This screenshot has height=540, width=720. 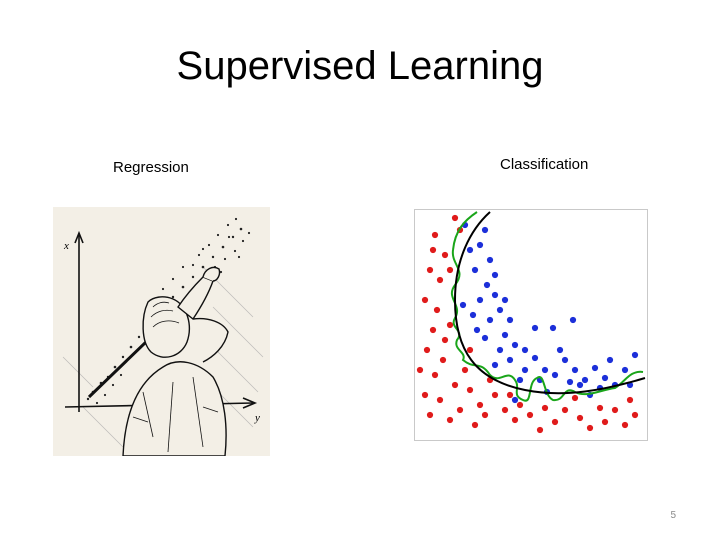 What do you see at coordinates (673, 515) in the screenshot?
I see `page-number: 5` at bounding box center [673, 515].